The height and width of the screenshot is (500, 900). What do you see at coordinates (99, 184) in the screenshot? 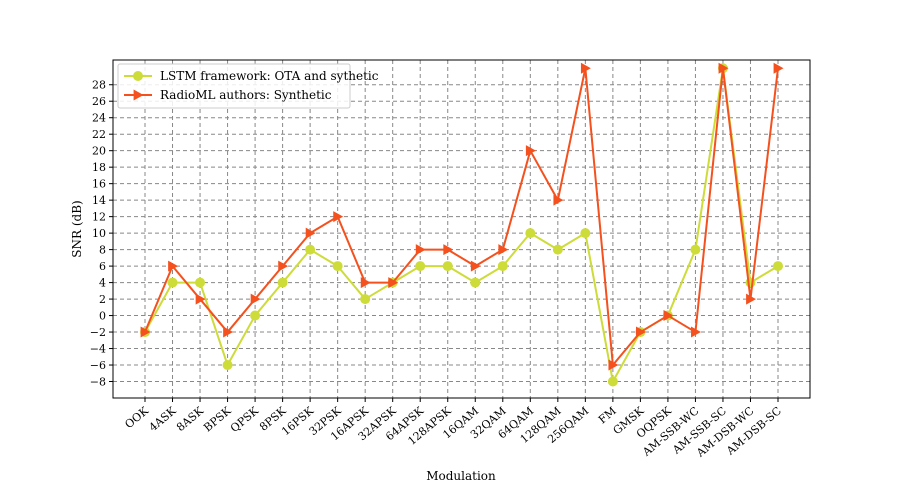
I see `y-tick-label: 16` at bounding box center [99, 184].